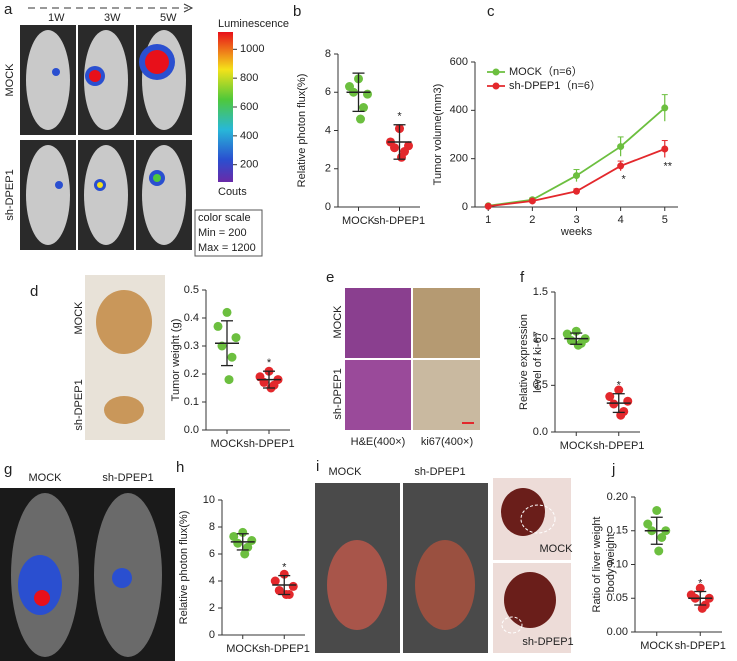  I want to click on liver, so click(530, 600).